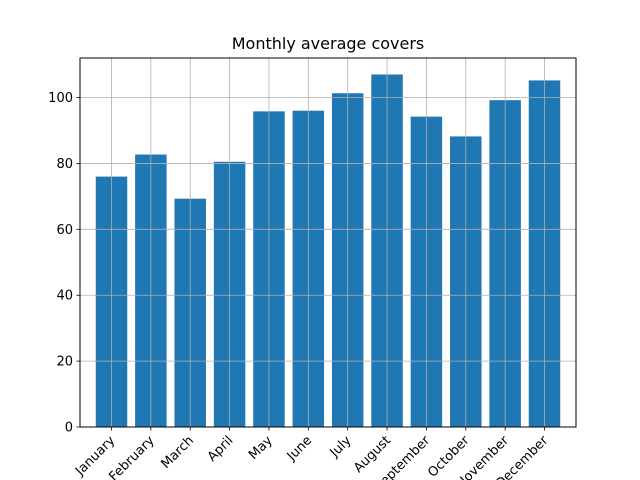  What do you see at coordinates (69, 428) in the screenshot?
I see `y-tick-label: 0` at bounding box center [69, 428].